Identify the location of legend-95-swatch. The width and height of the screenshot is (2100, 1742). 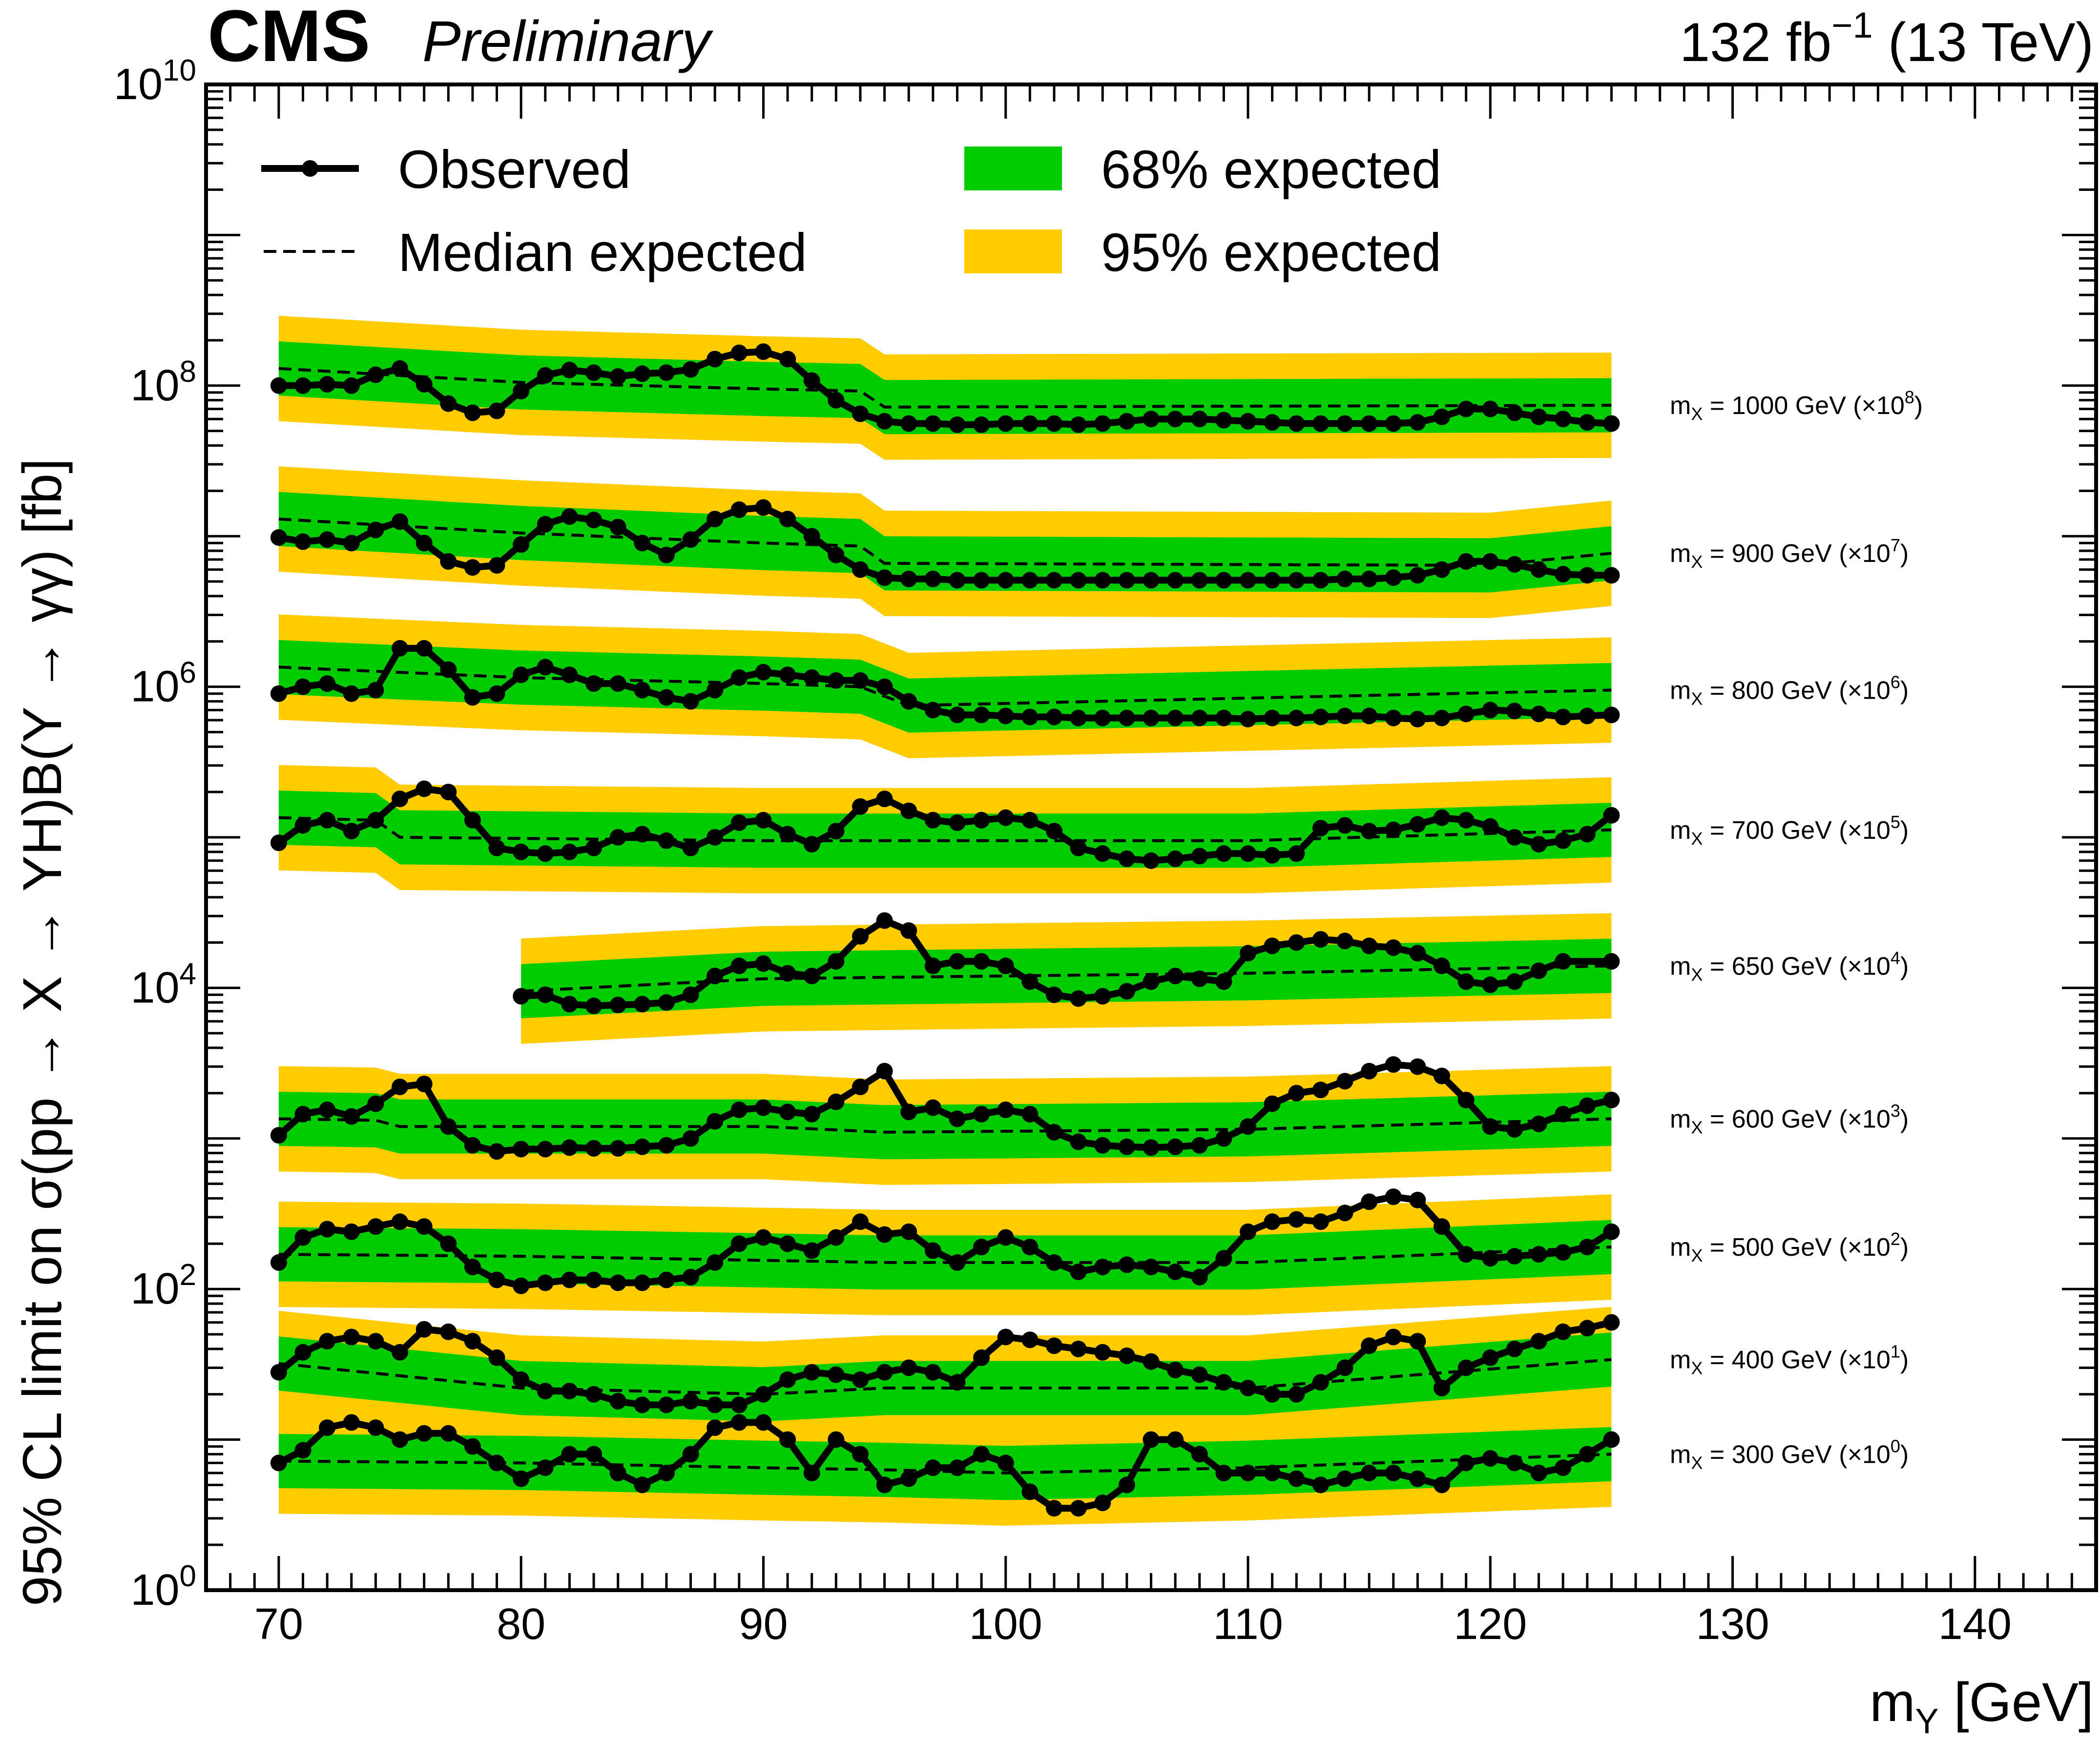
(1013, 251).